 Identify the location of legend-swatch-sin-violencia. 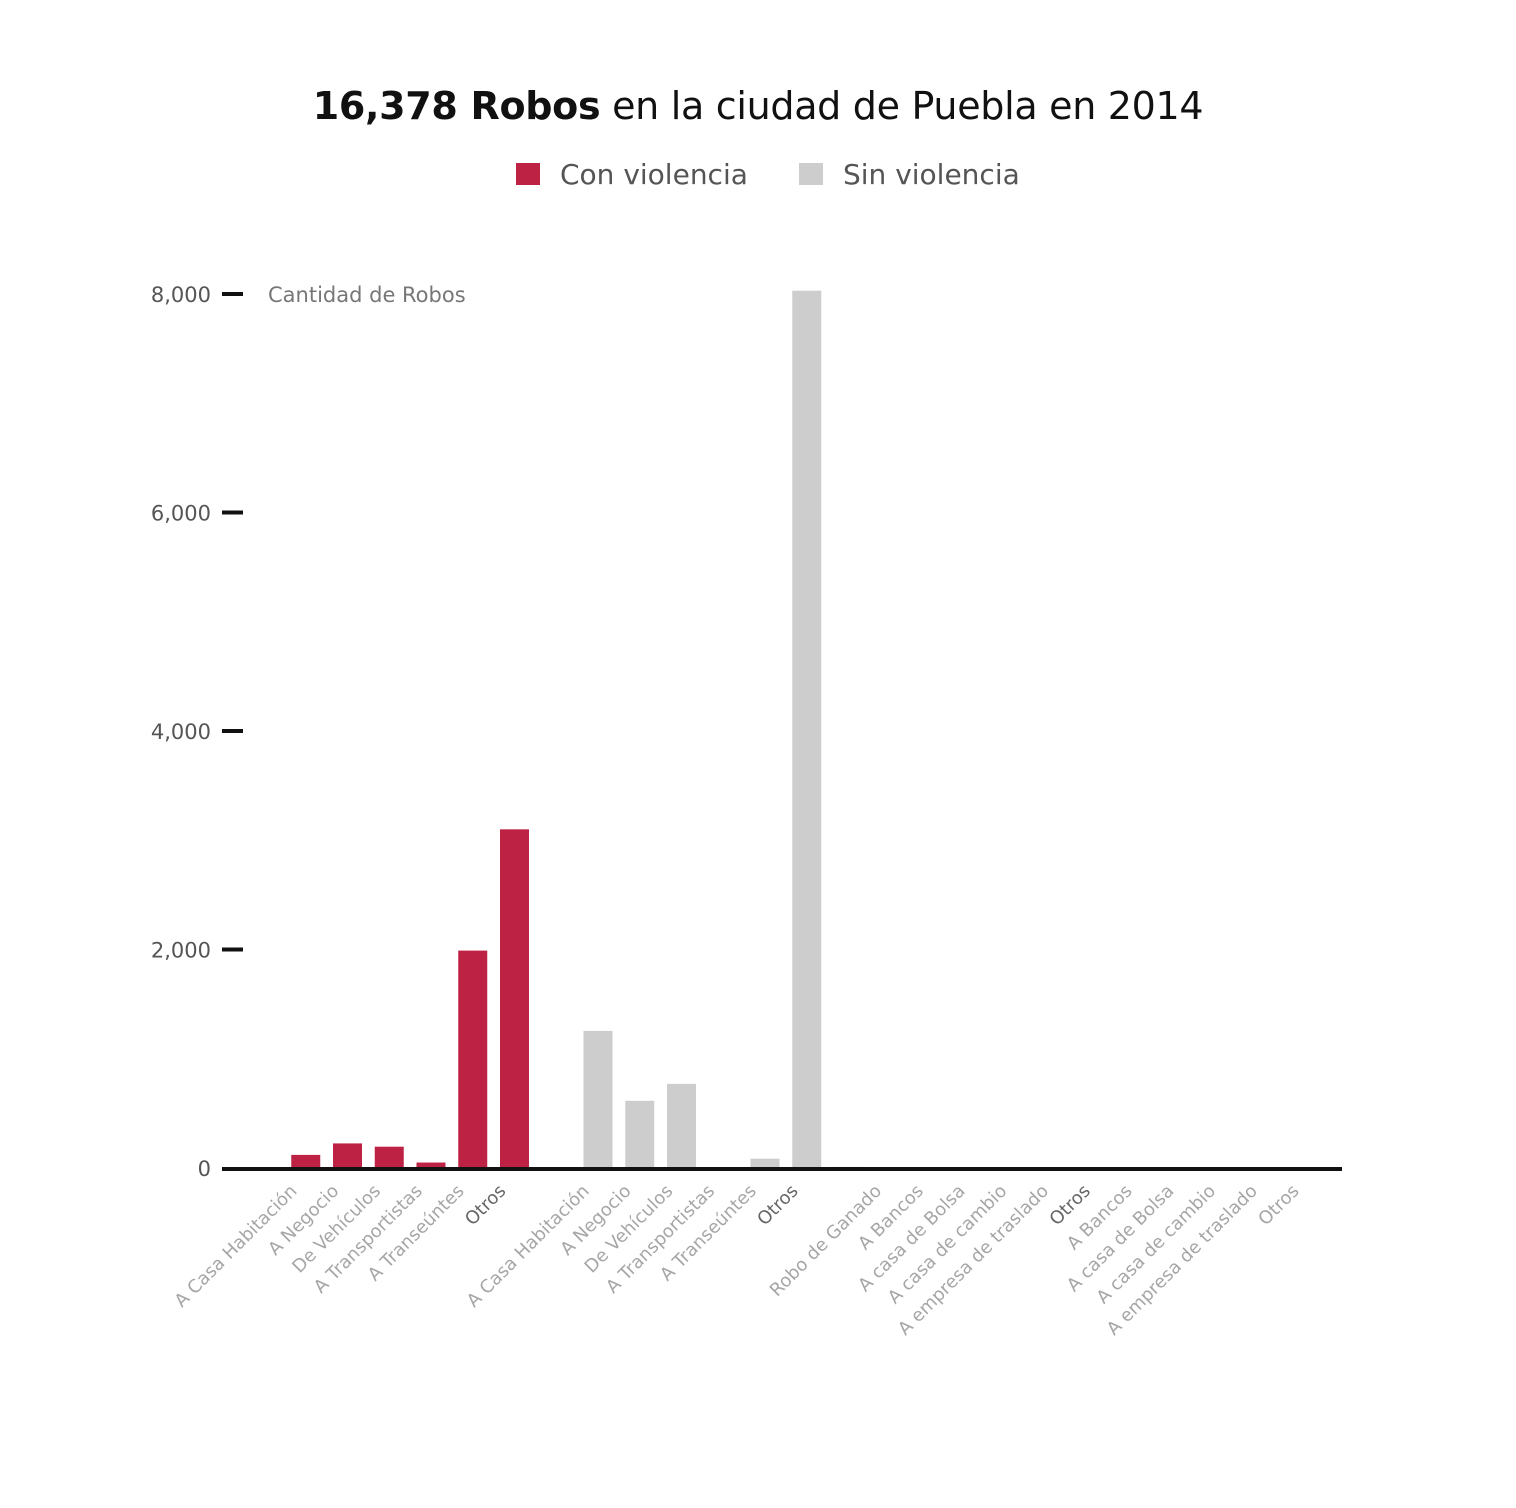
(811, 174).